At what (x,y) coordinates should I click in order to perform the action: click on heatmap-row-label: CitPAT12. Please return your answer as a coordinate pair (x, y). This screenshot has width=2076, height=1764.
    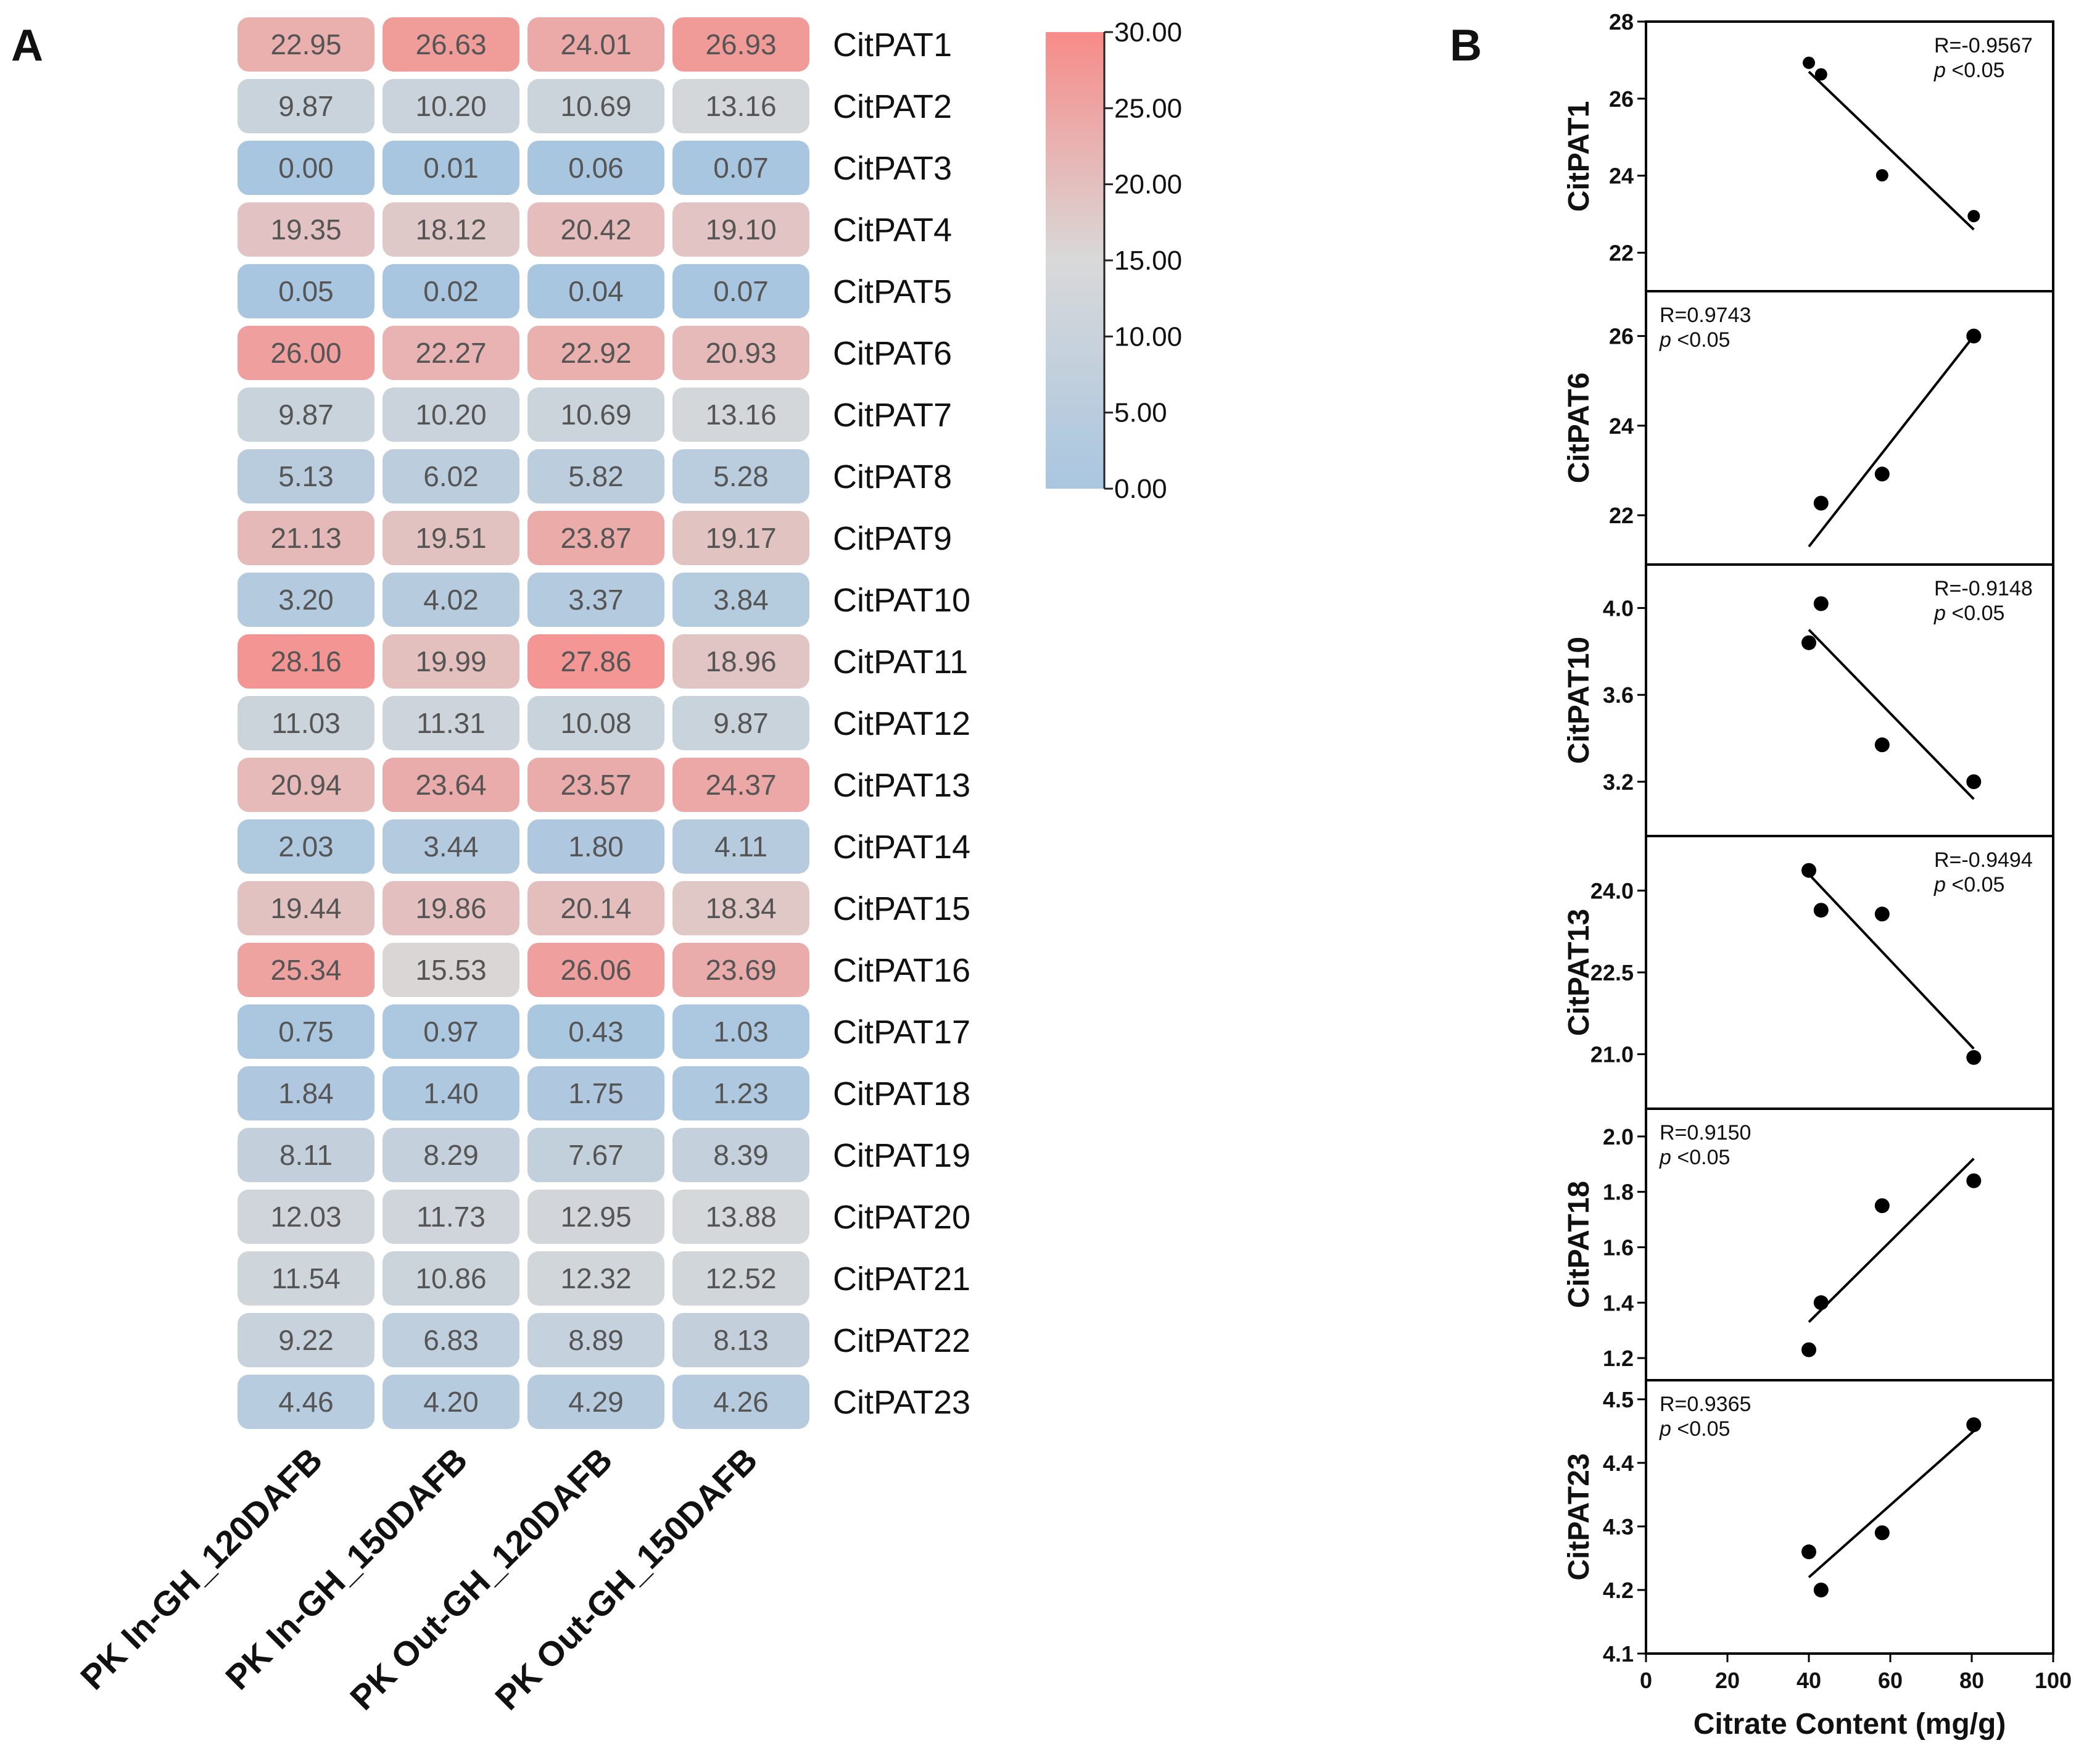
    Looking at the image, I should click on (902, 723).